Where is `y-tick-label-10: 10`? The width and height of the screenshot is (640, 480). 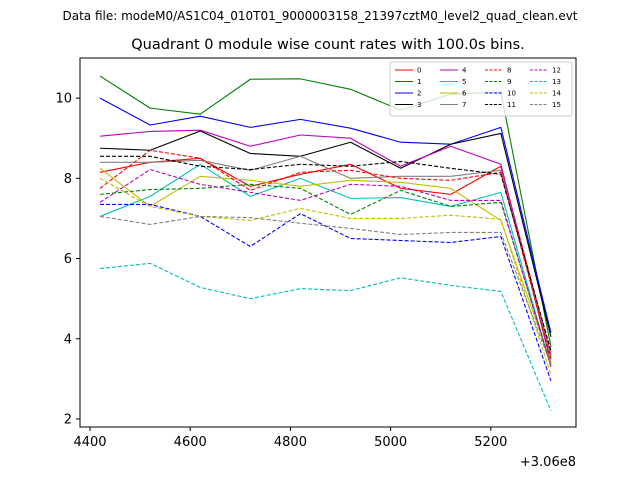 y-tick-label-10: 10 is located at coordinates (63, 99).